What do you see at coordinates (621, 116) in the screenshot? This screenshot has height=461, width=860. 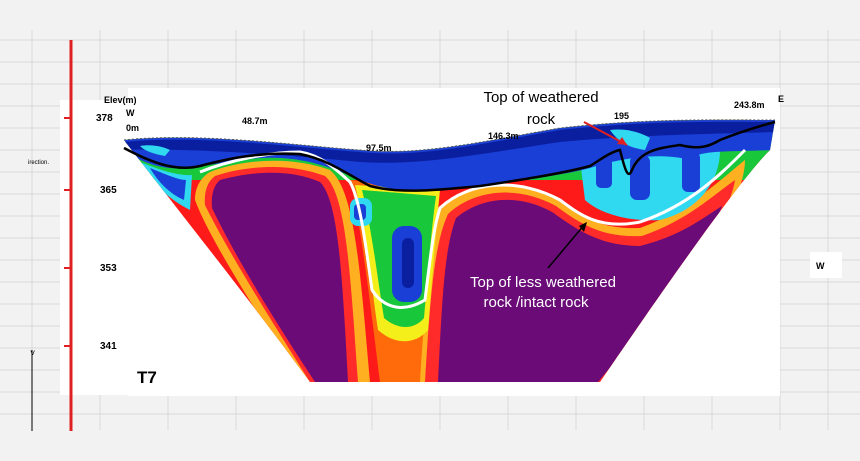 I see `distance-mark-195: 195` at bounding box center [621, 116].